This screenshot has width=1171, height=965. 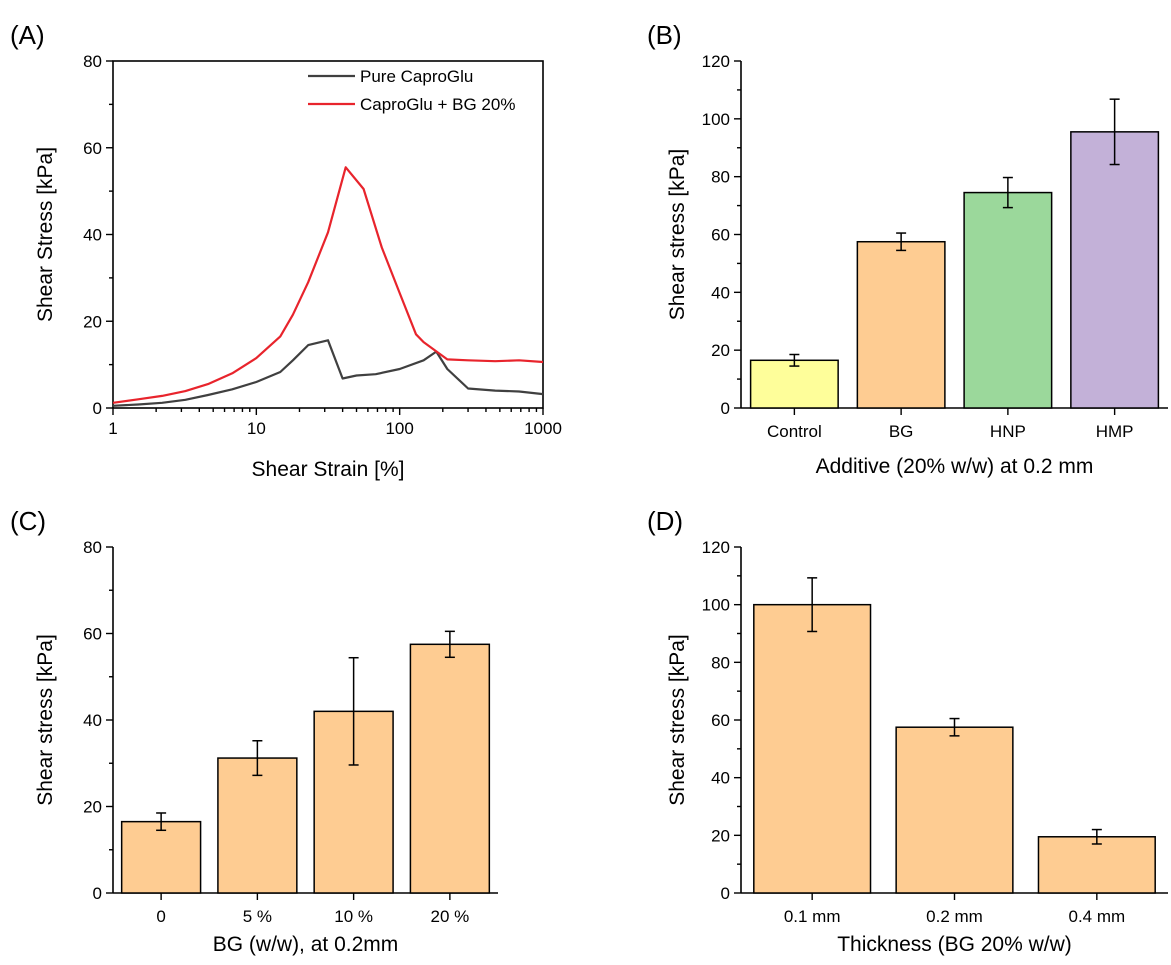 I want to click on x-tick-label: 0.4 mm, so click(x=1096, y=916).